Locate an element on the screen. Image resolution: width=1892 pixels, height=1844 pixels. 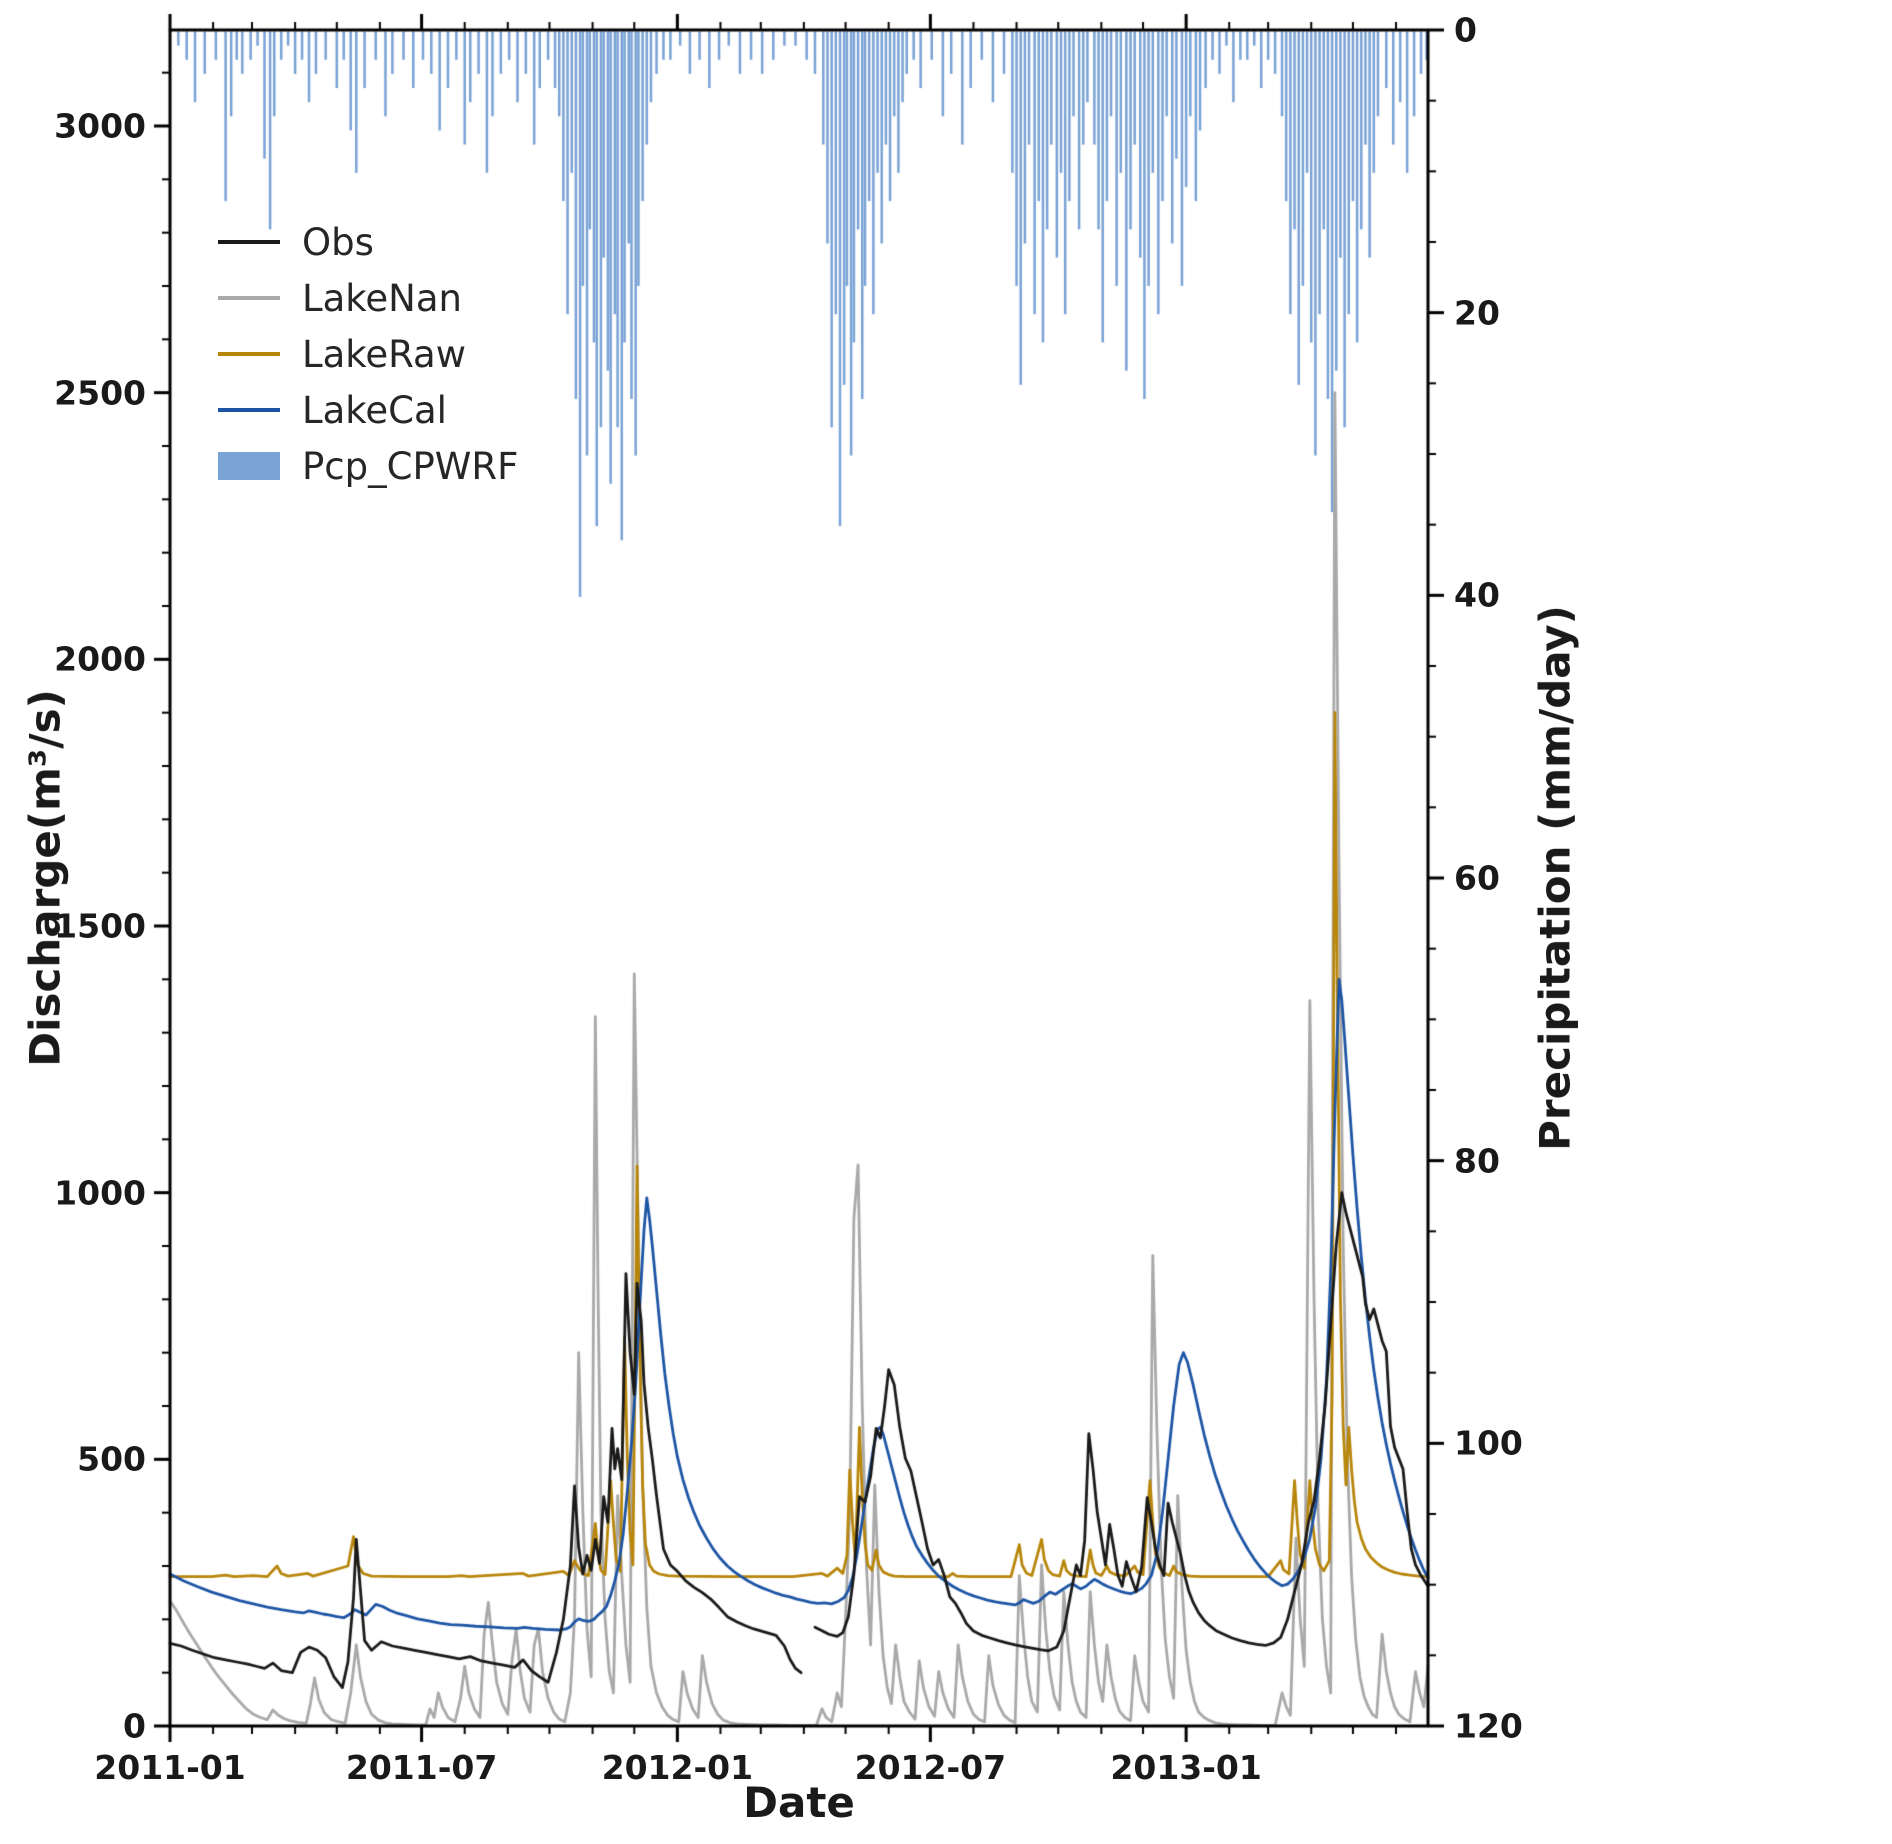
legend-item-lakeraw: LakeRaw is located at coordinates (368, 354).